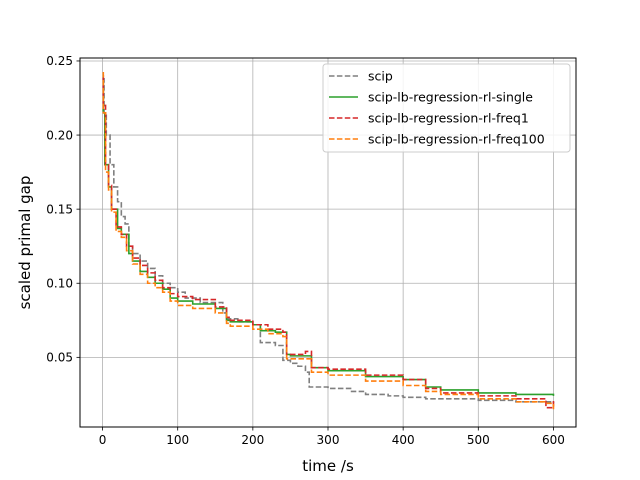 The height and width of the screenshot is (480, 640). Describe the element at coordinates (59, 61) in the screenshot. I see `y-tick-label: 0.25` at that location.